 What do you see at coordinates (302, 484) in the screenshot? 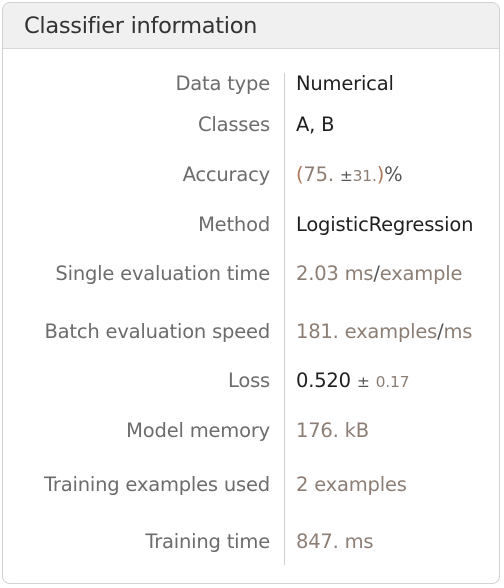
I see `training-examples-value: 2` at bounding box center [302, 484].